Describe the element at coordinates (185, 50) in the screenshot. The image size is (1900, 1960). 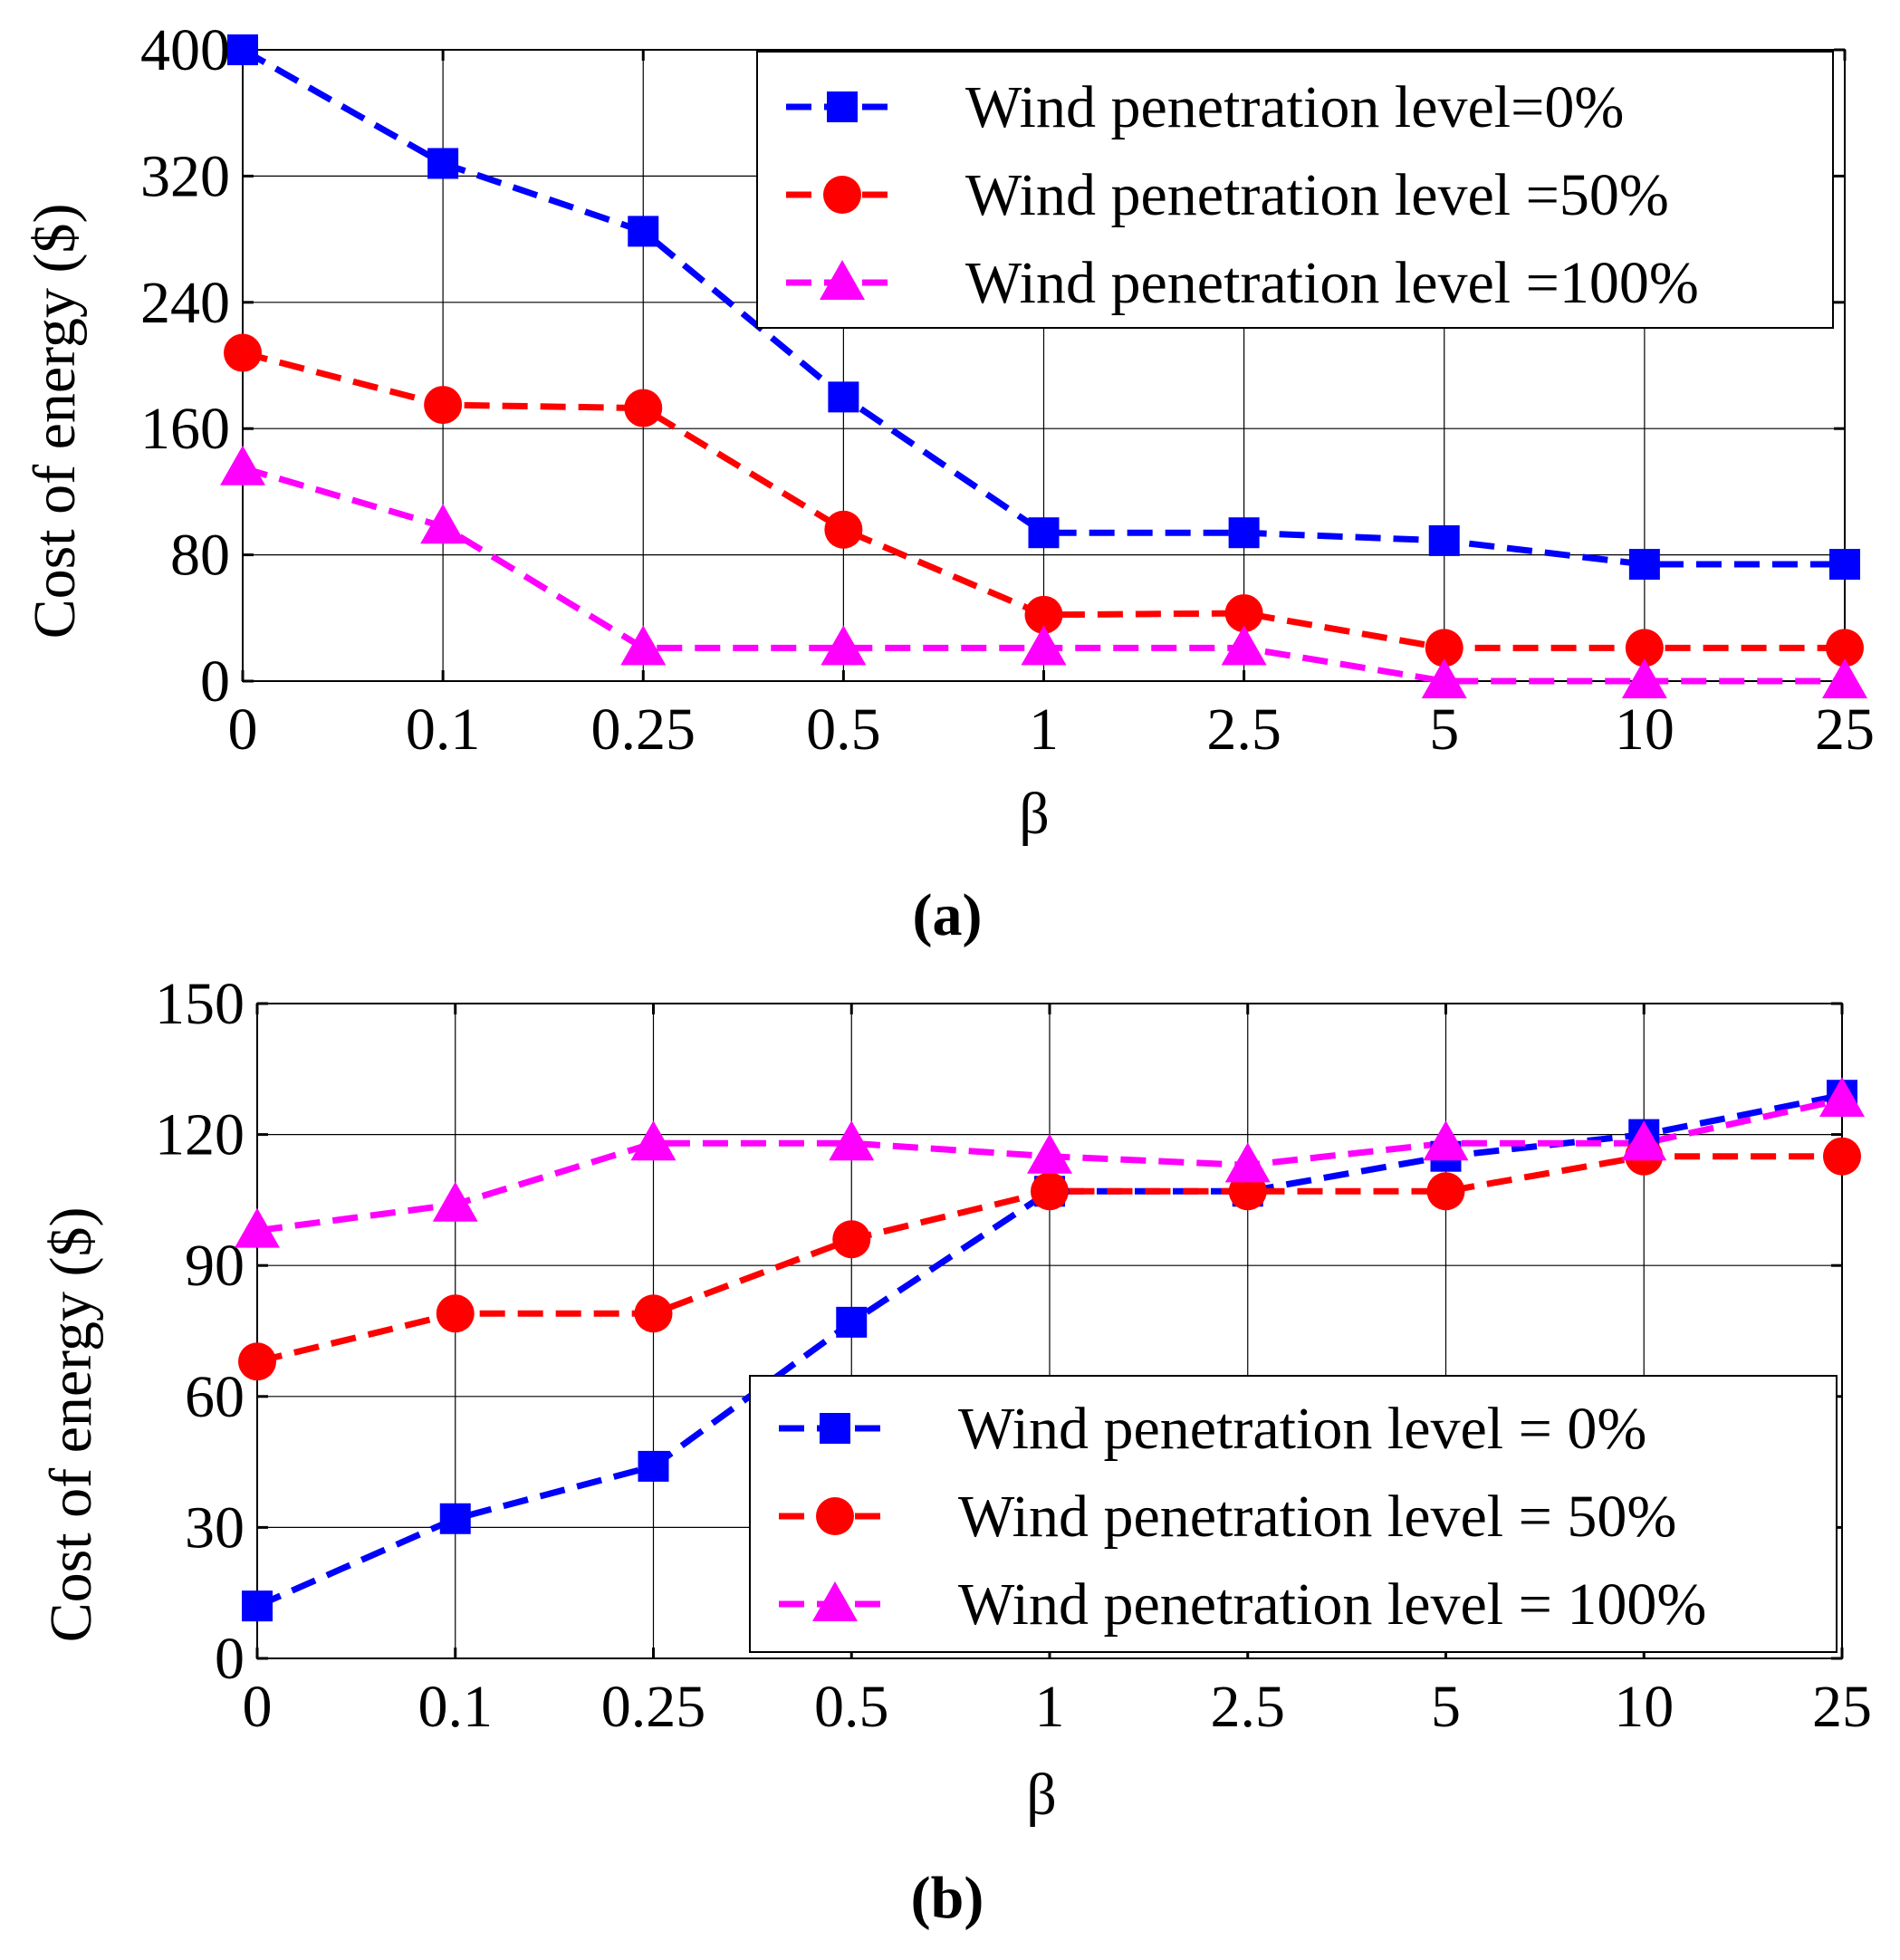
I see `chart-a-y-tick-label: 400` at that location.